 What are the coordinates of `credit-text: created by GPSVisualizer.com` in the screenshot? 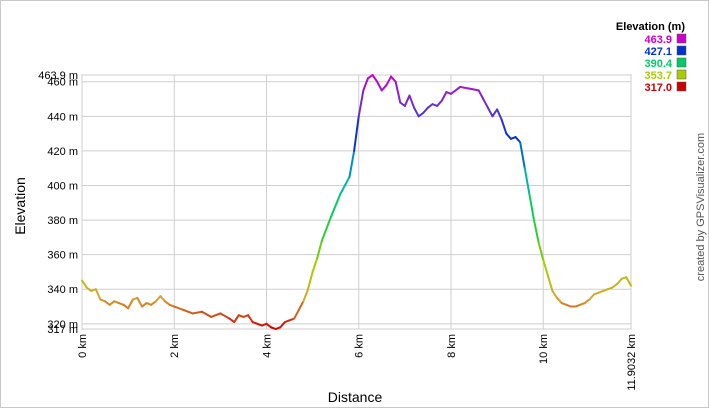 It's located at (701, 207).